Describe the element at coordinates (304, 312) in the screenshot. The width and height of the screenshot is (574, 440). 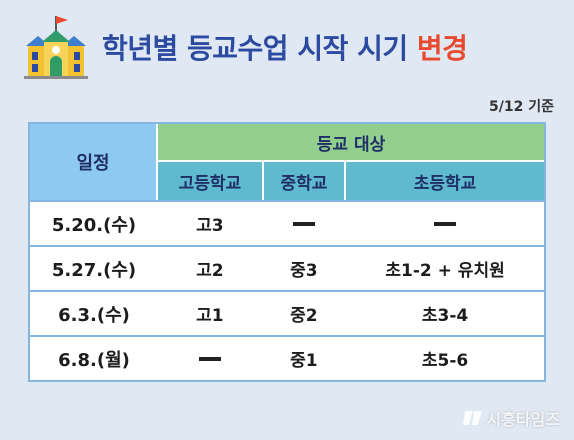
I see `row-middle: 중2` at that location.